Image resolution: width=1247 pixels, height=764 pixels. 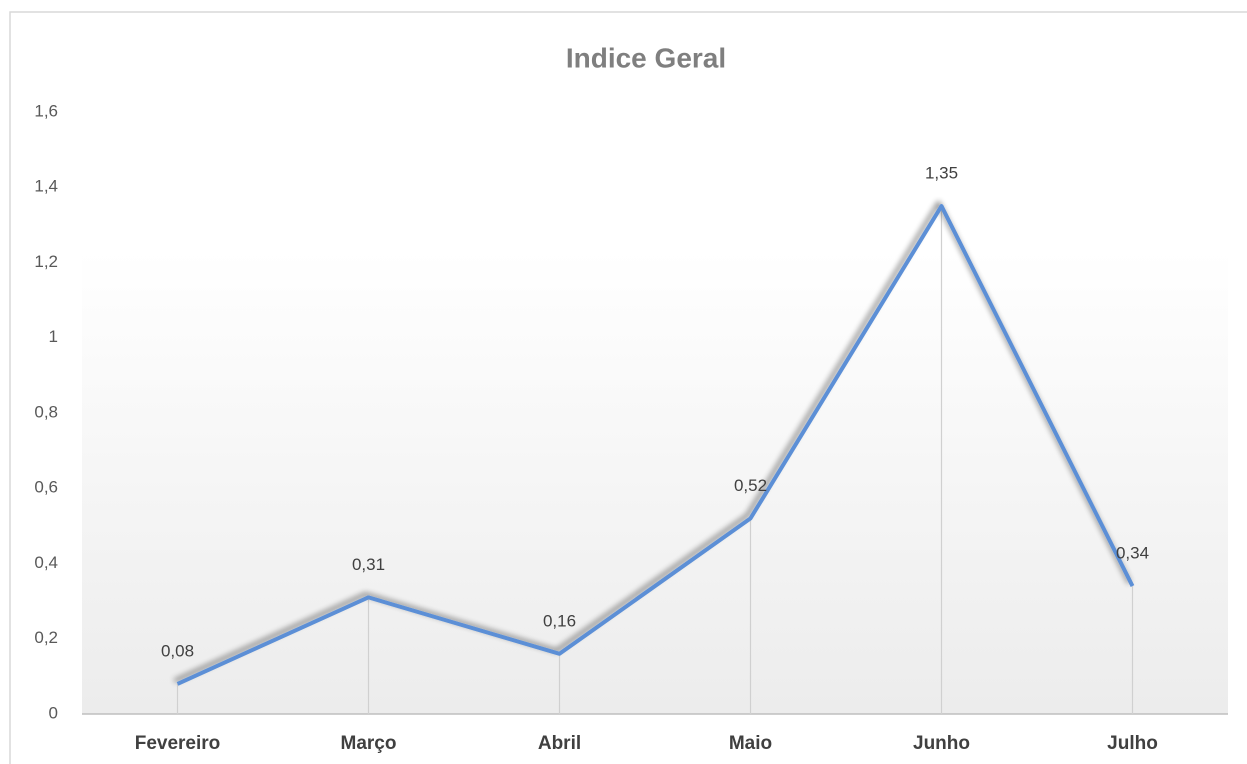 I want to click on y-tick-label: 1, so click(x=53, y=336).